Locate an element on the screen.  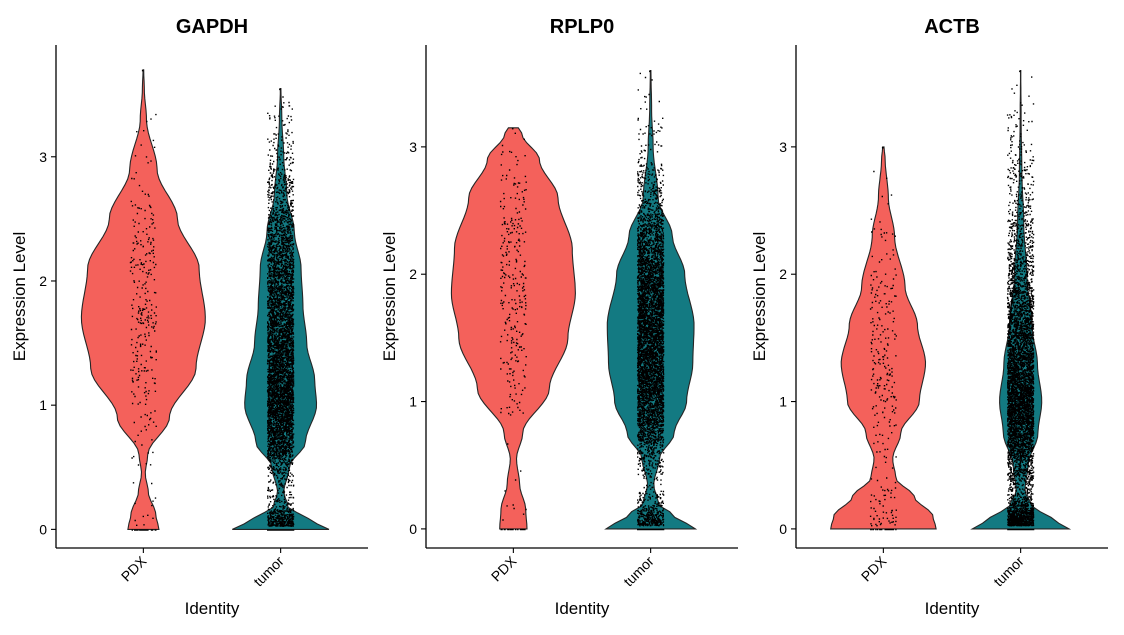
panel-title: ACTB is located at coordinates (952, 27).